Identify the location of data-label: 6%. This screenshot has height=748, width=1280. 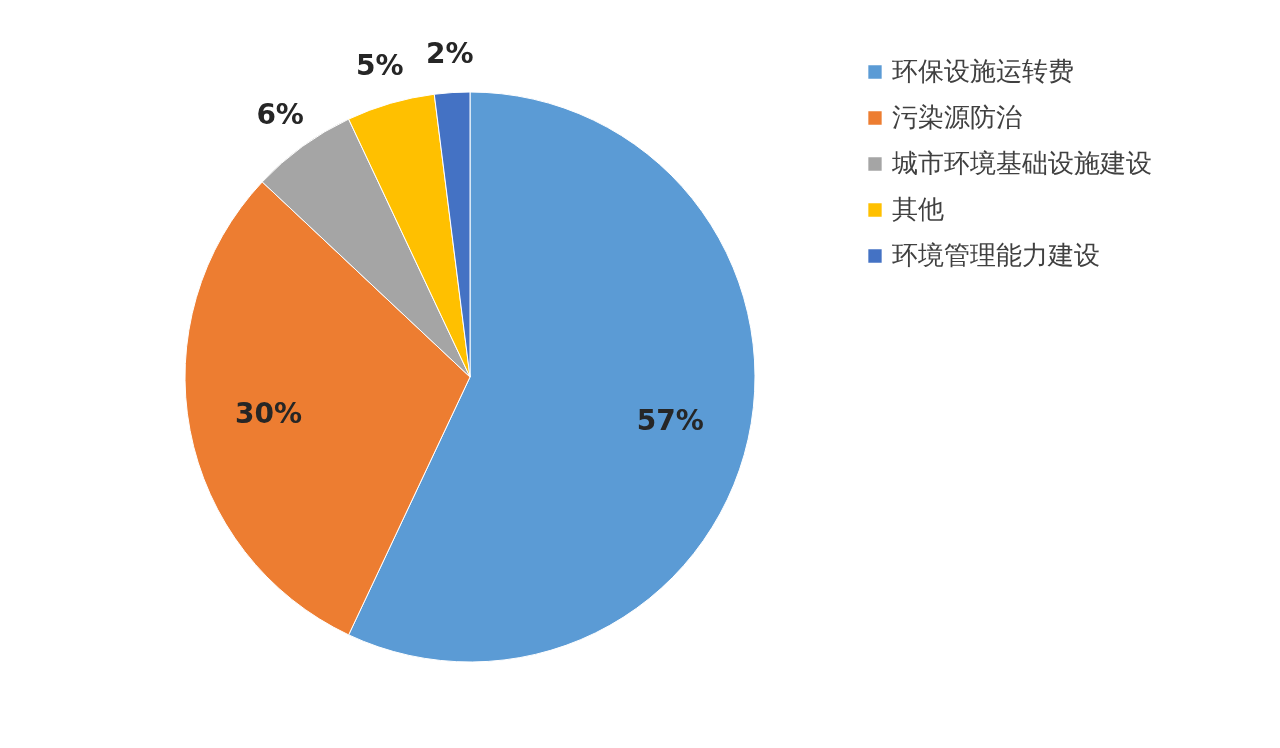
(280, 114).